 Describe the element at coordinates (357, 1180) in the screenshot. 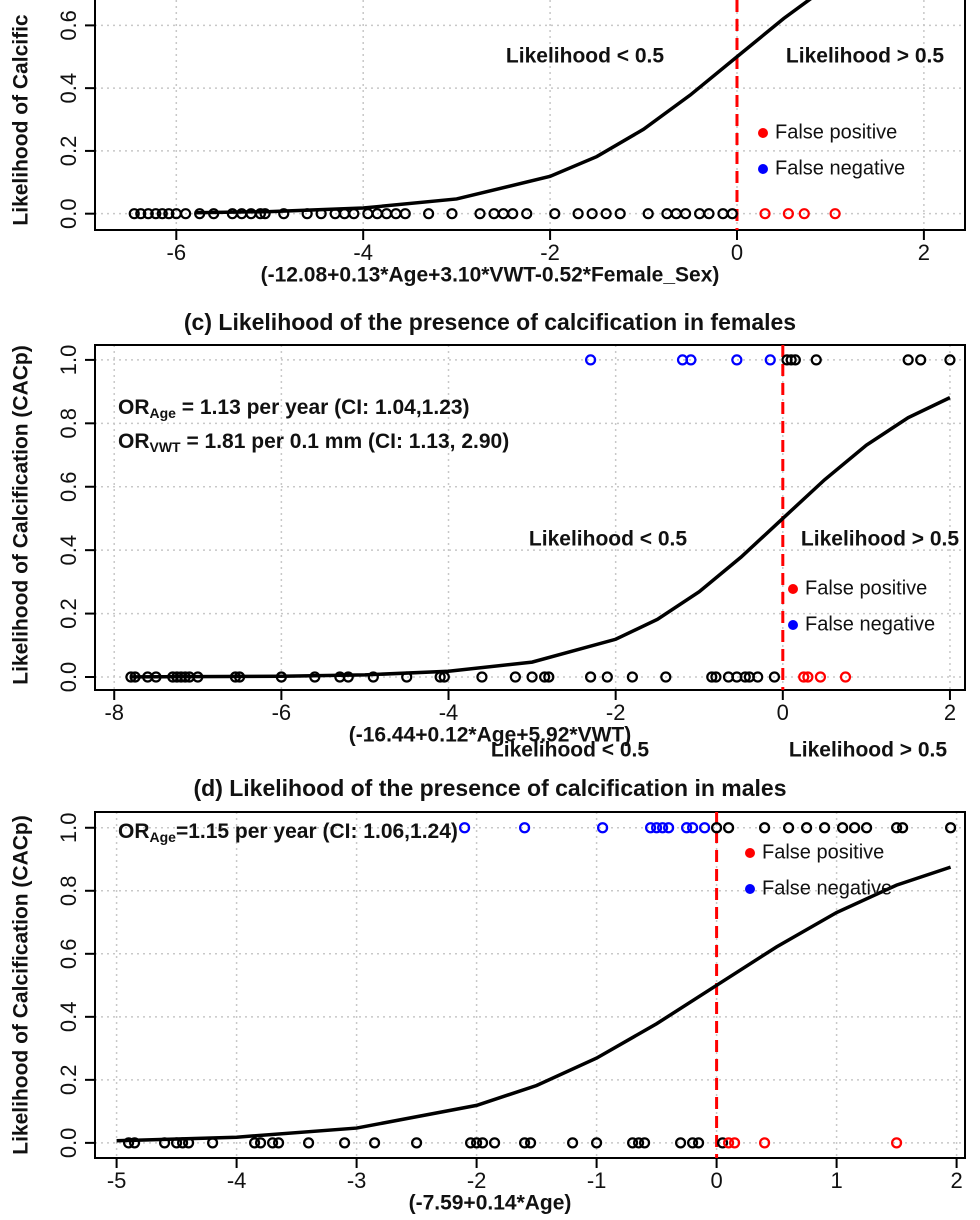

I see `x-tick-label: -3` at that location.